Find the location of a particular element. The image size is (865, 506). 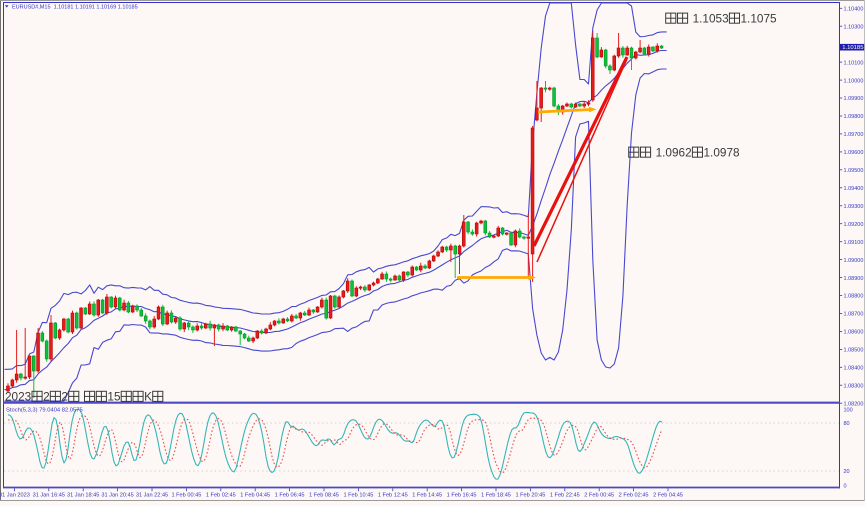

svg-text: 1.08800 is located at coordinates (854, 297).